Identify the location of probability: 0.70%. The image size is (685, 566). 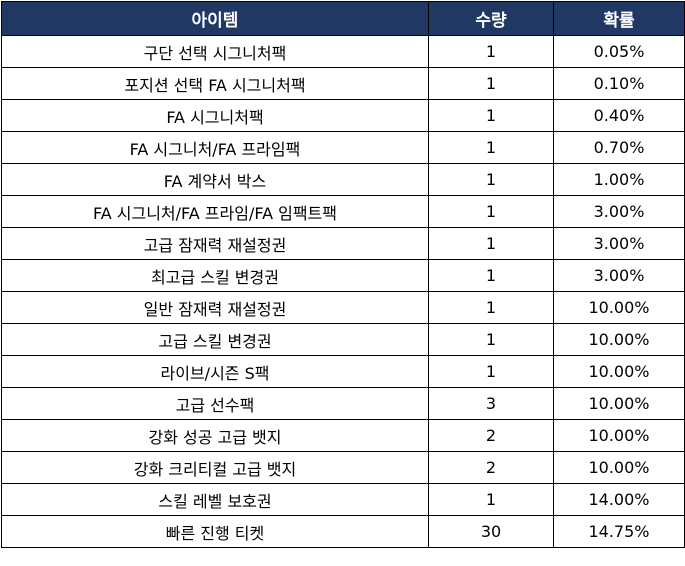
(619, 147).